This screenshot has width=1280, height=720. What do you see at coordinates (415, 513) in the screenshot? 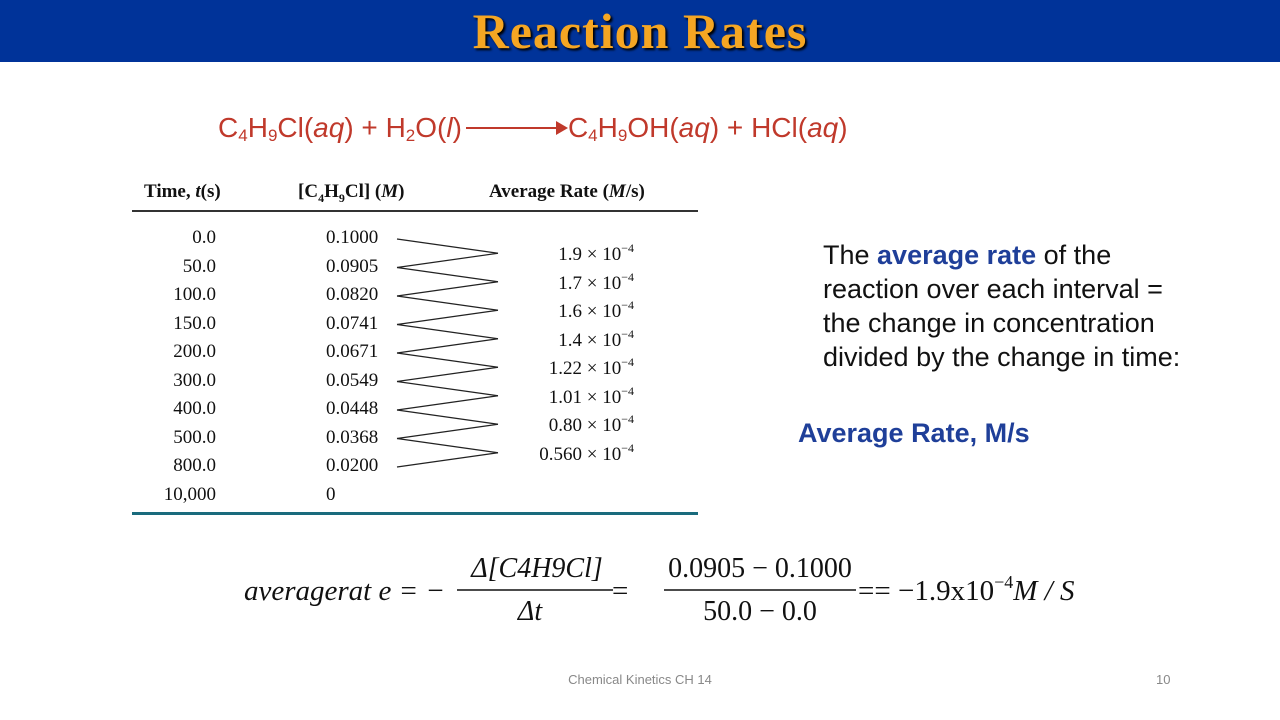
I see `table-bottom-rule` at bounding box center [415, 513].